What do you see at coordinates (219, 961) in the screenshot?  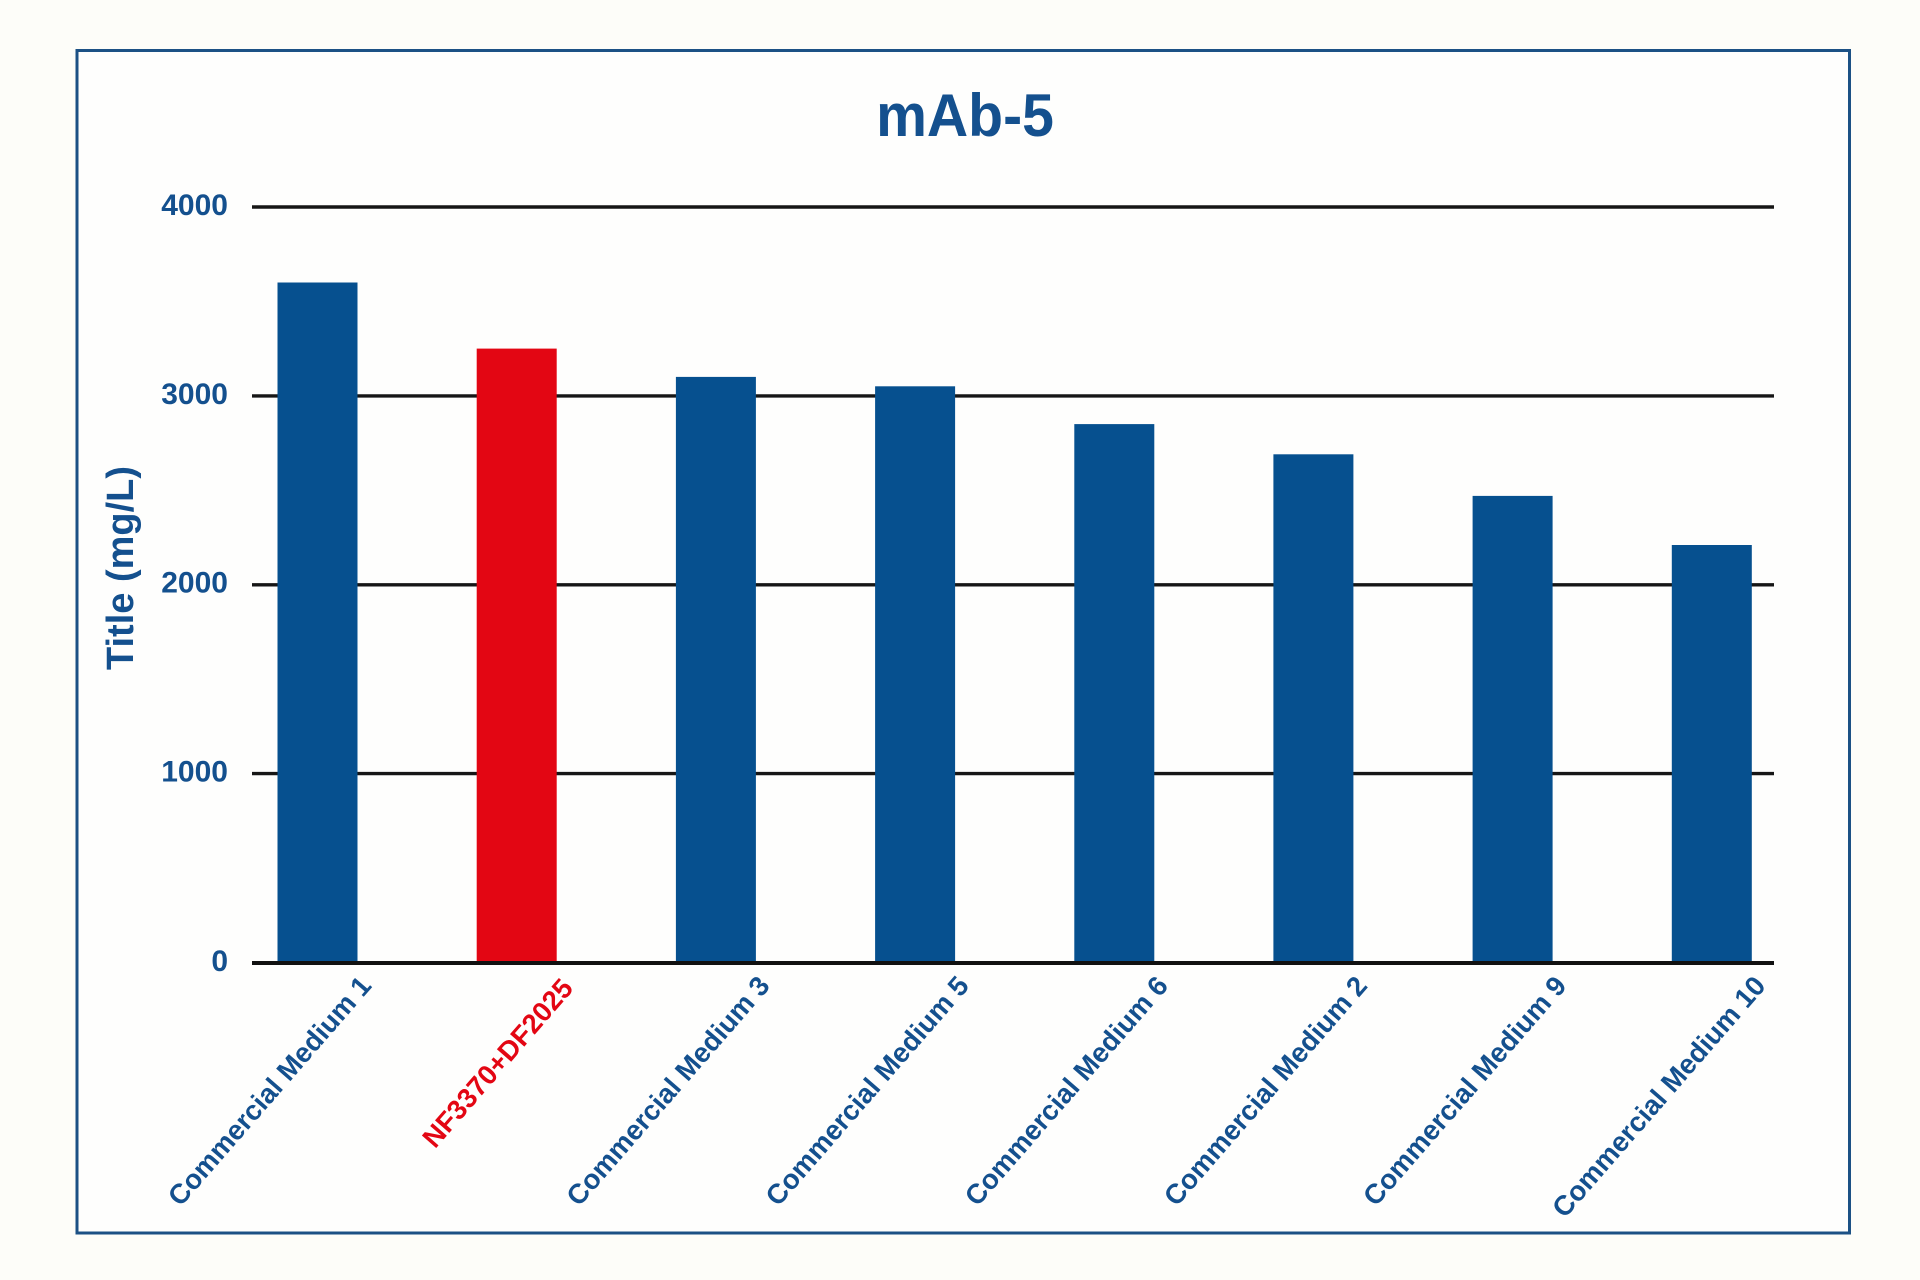 I see `svg-text: 0` at bounding box center [219, 961].